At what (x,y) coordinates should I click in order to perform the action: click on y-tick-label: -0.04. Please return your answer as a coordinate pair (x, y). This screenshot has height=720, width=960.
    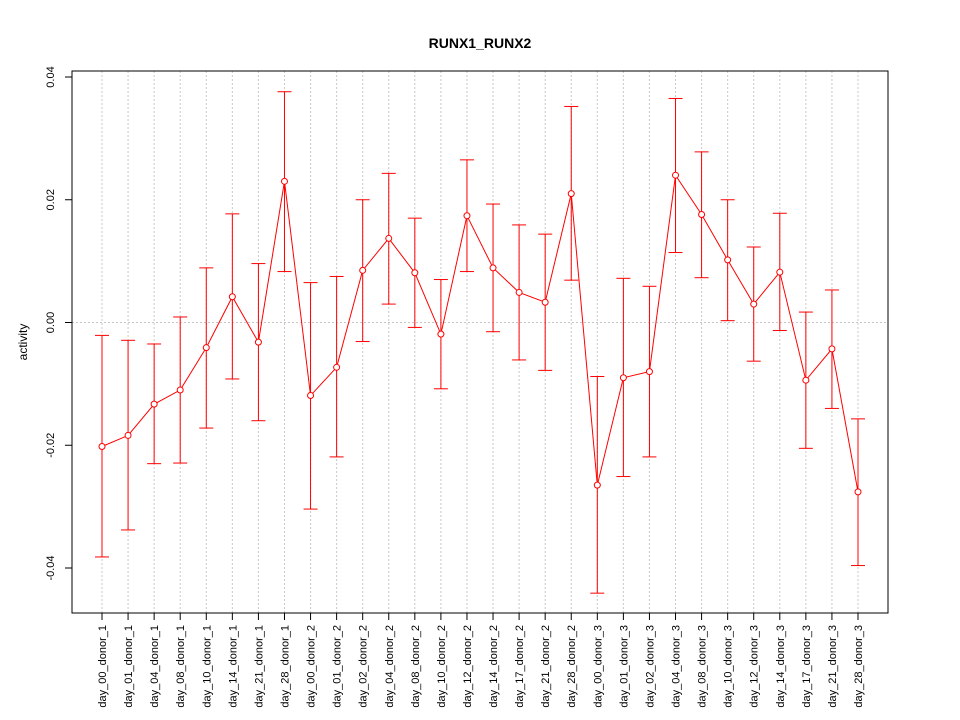
    Looking at the image, I should click on (51, 567).